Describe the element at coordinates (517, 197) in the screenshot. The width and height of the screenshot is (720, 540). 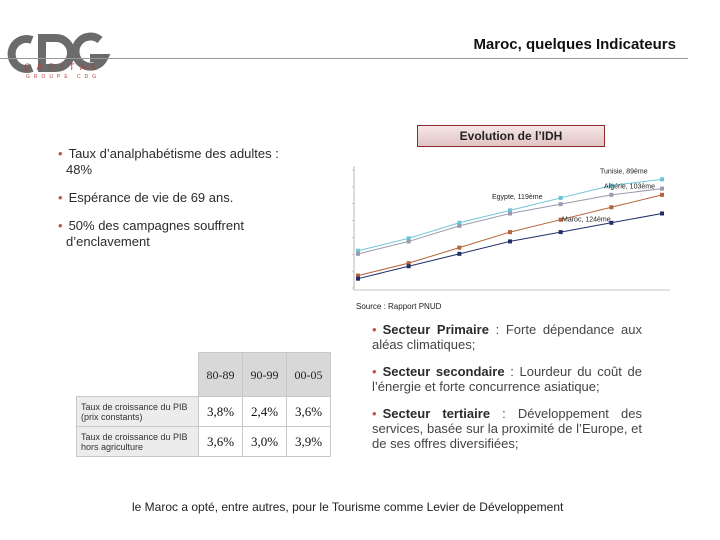
I see `series-label: Egypte, 119ème` at that location.